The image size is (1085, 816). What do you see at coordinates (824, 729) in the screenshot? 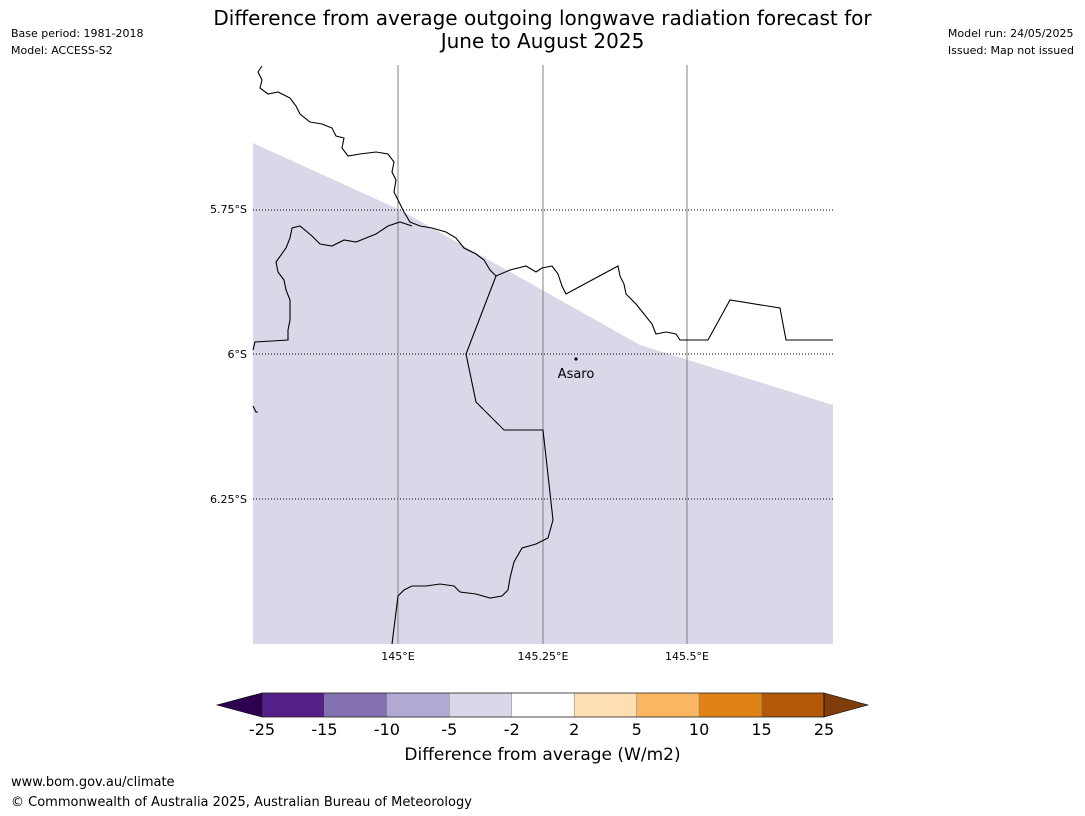
I see `colorbar-tick: 25` at bounding box center [824, 729].